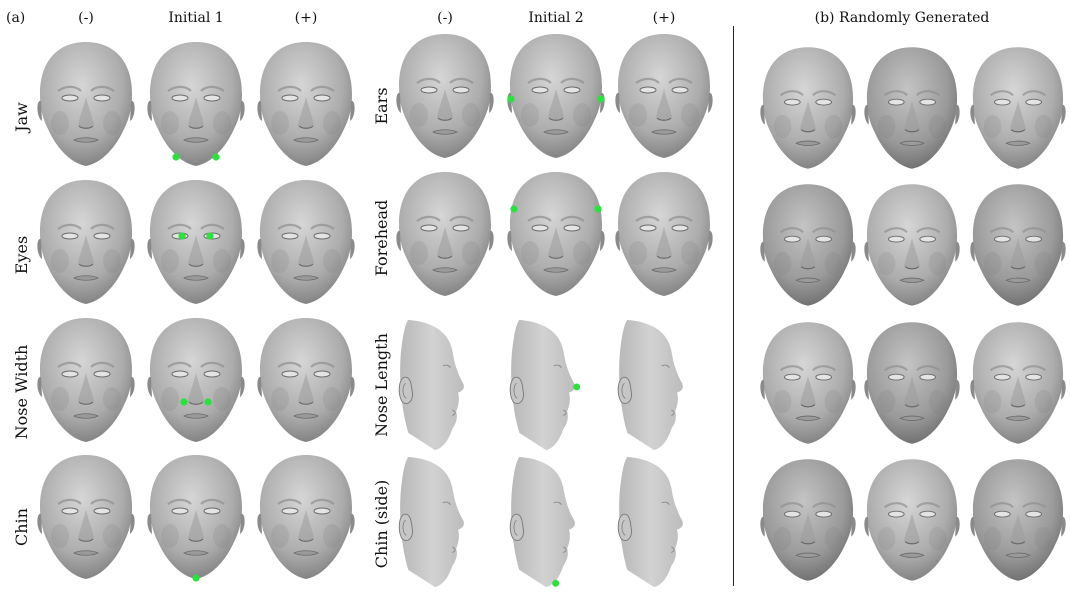  Describe the element at coordinates (16, 18) in the screenshot. I see `panel-a-tag: (a)` at that location.